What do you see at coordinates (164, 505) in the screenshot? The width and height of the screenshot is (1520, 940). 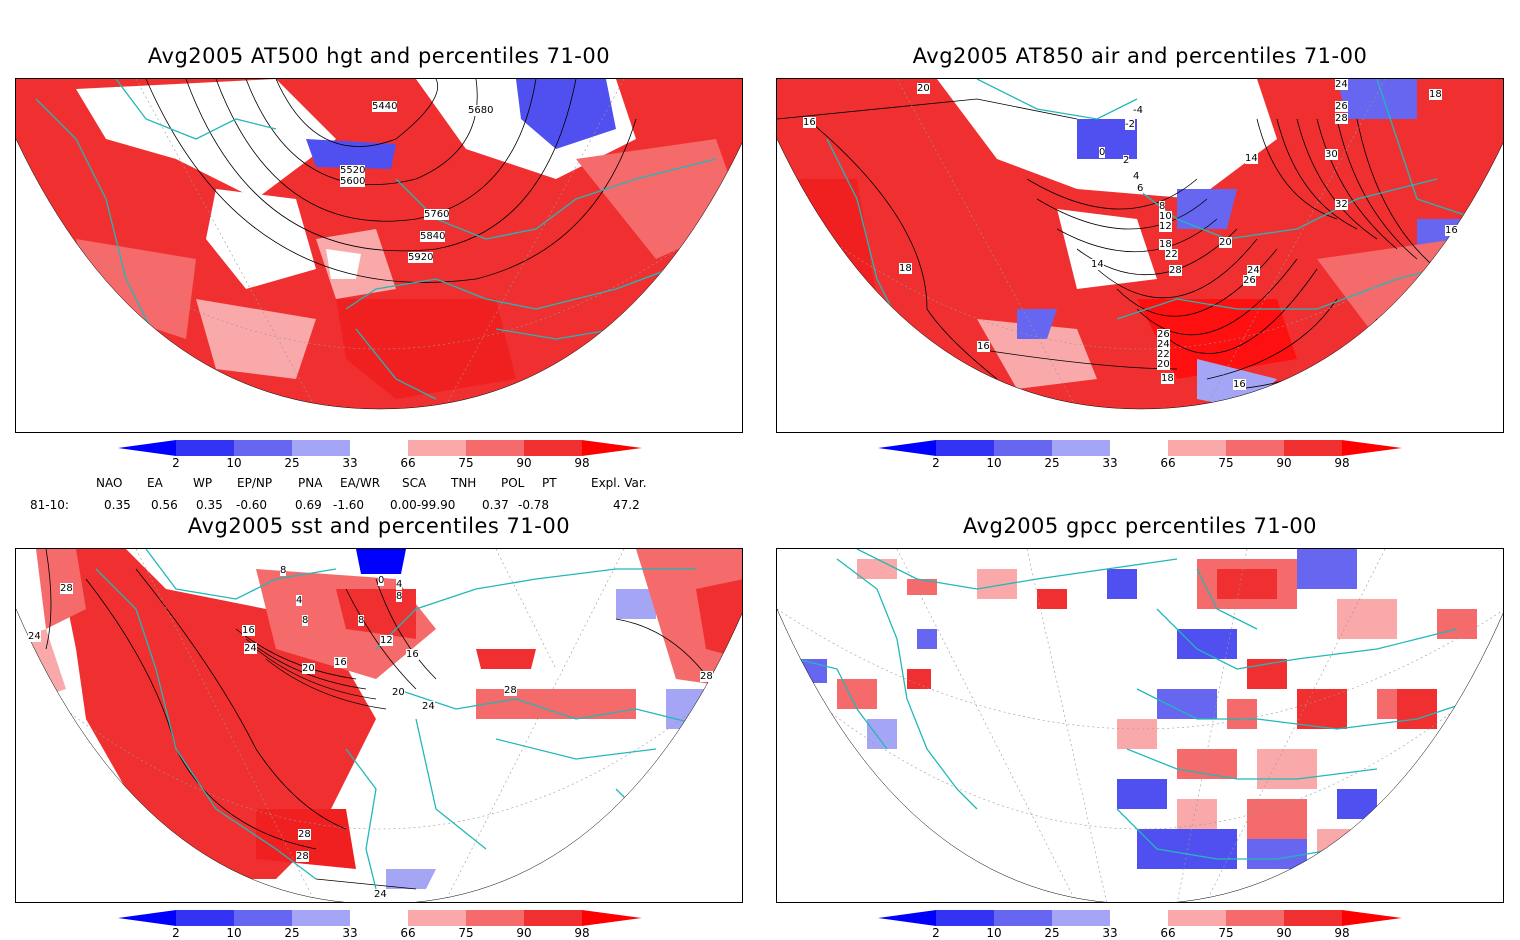 I see `index-value: 0.56` at bounding box center [164, 505].